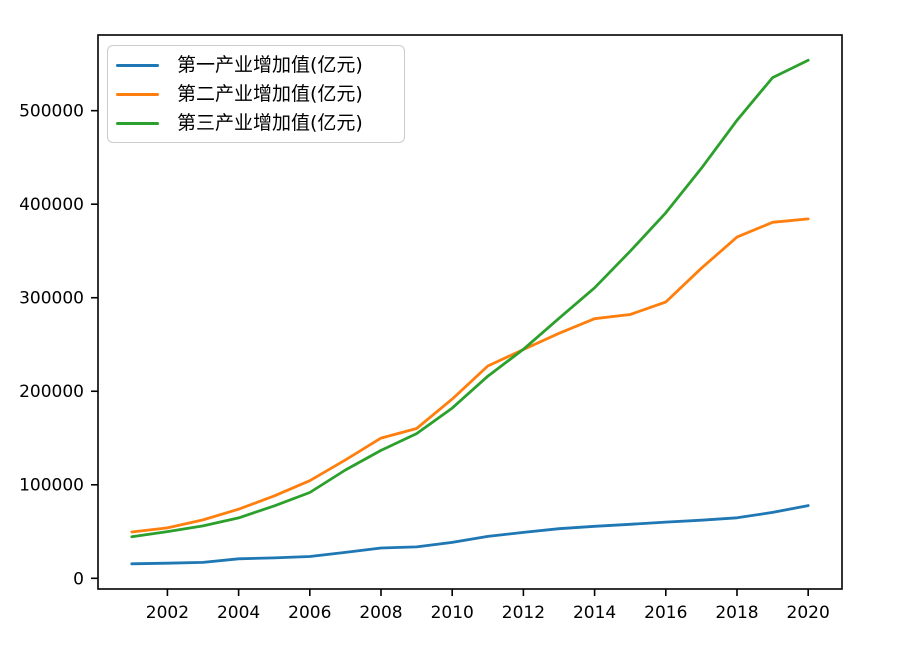  I want to click on x-tick-label: 2002, so click(167, 613).